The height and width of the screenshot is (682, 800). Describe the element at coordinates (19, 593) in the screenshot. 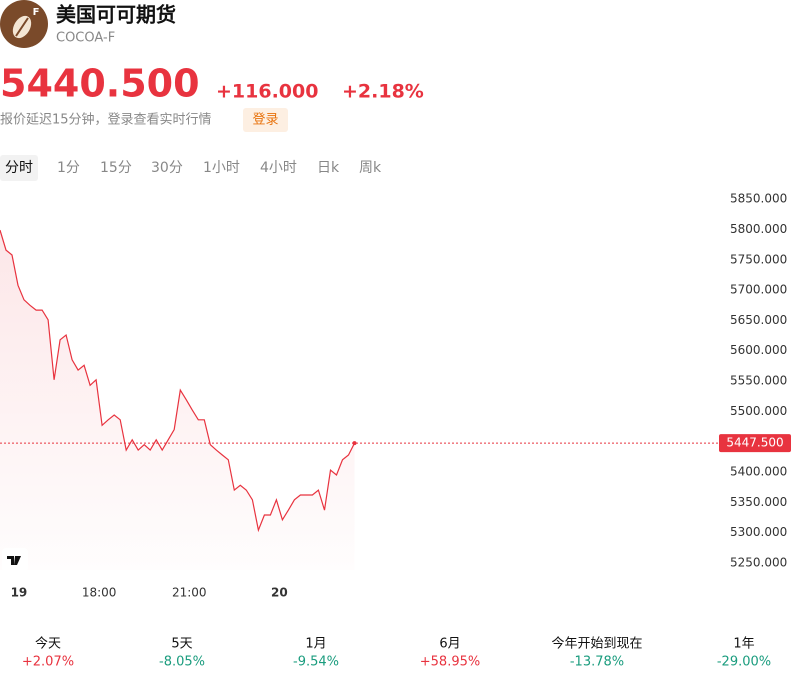

I see `x-tick-label: 19` at that location.